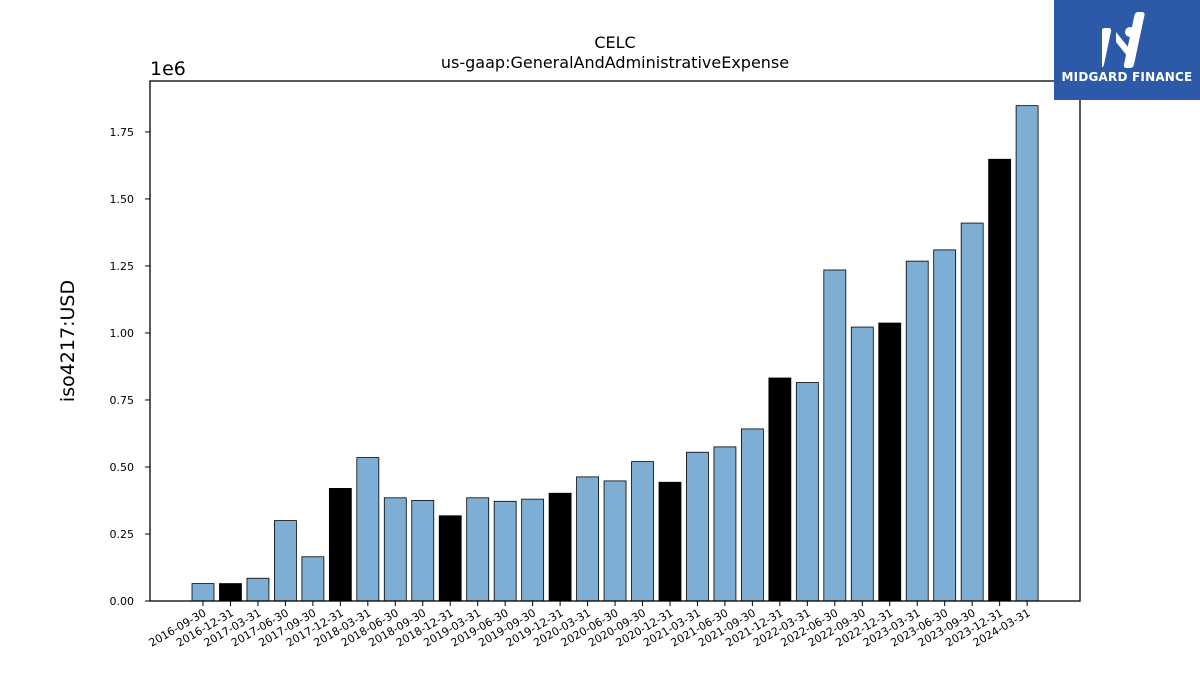  I want to click on y-axis-label: iso4217:USD, so click(68, 341).